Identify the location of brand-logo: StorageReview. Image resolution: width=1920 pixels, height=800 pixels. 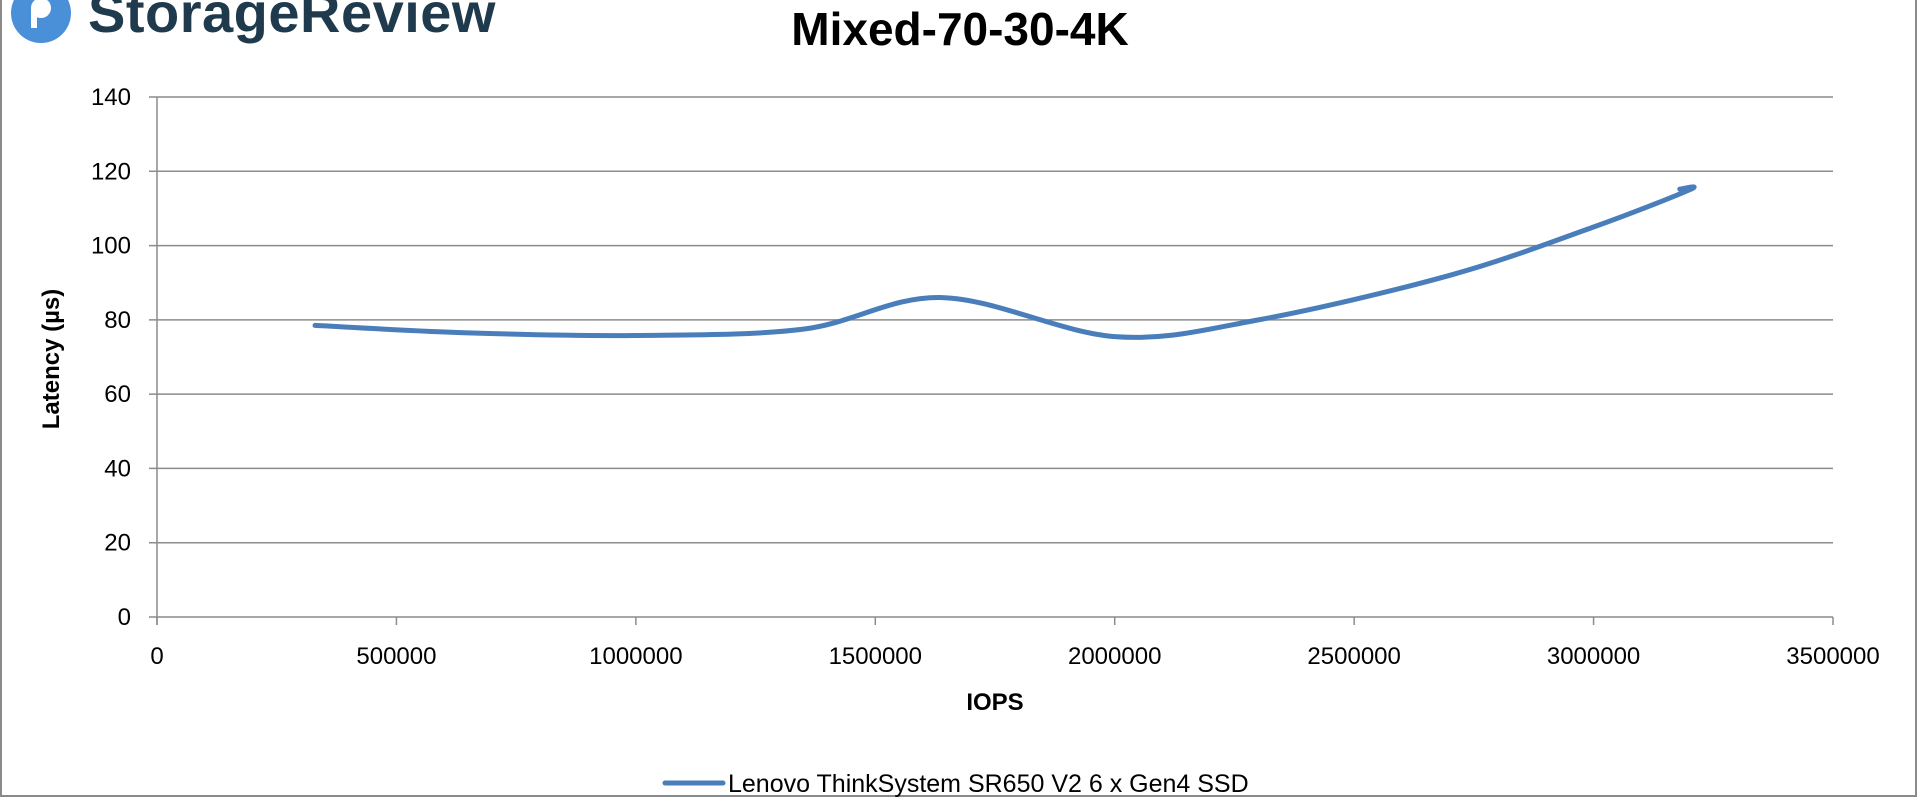
(252, 24).